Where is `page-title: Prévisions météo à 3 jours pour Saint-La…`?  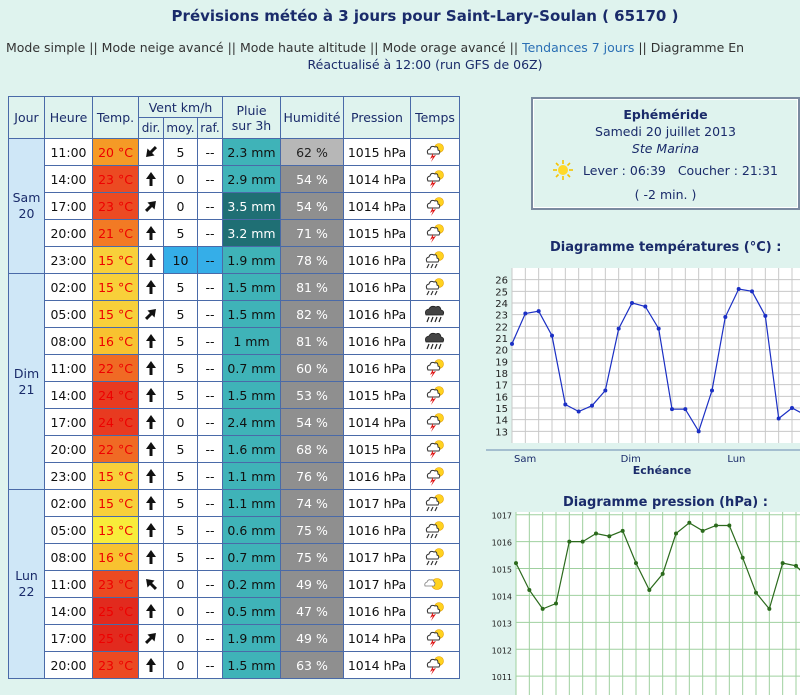
page-title: Prévisions météo à 3 jours pour Saint-La… is located at coordinates (425, 16).